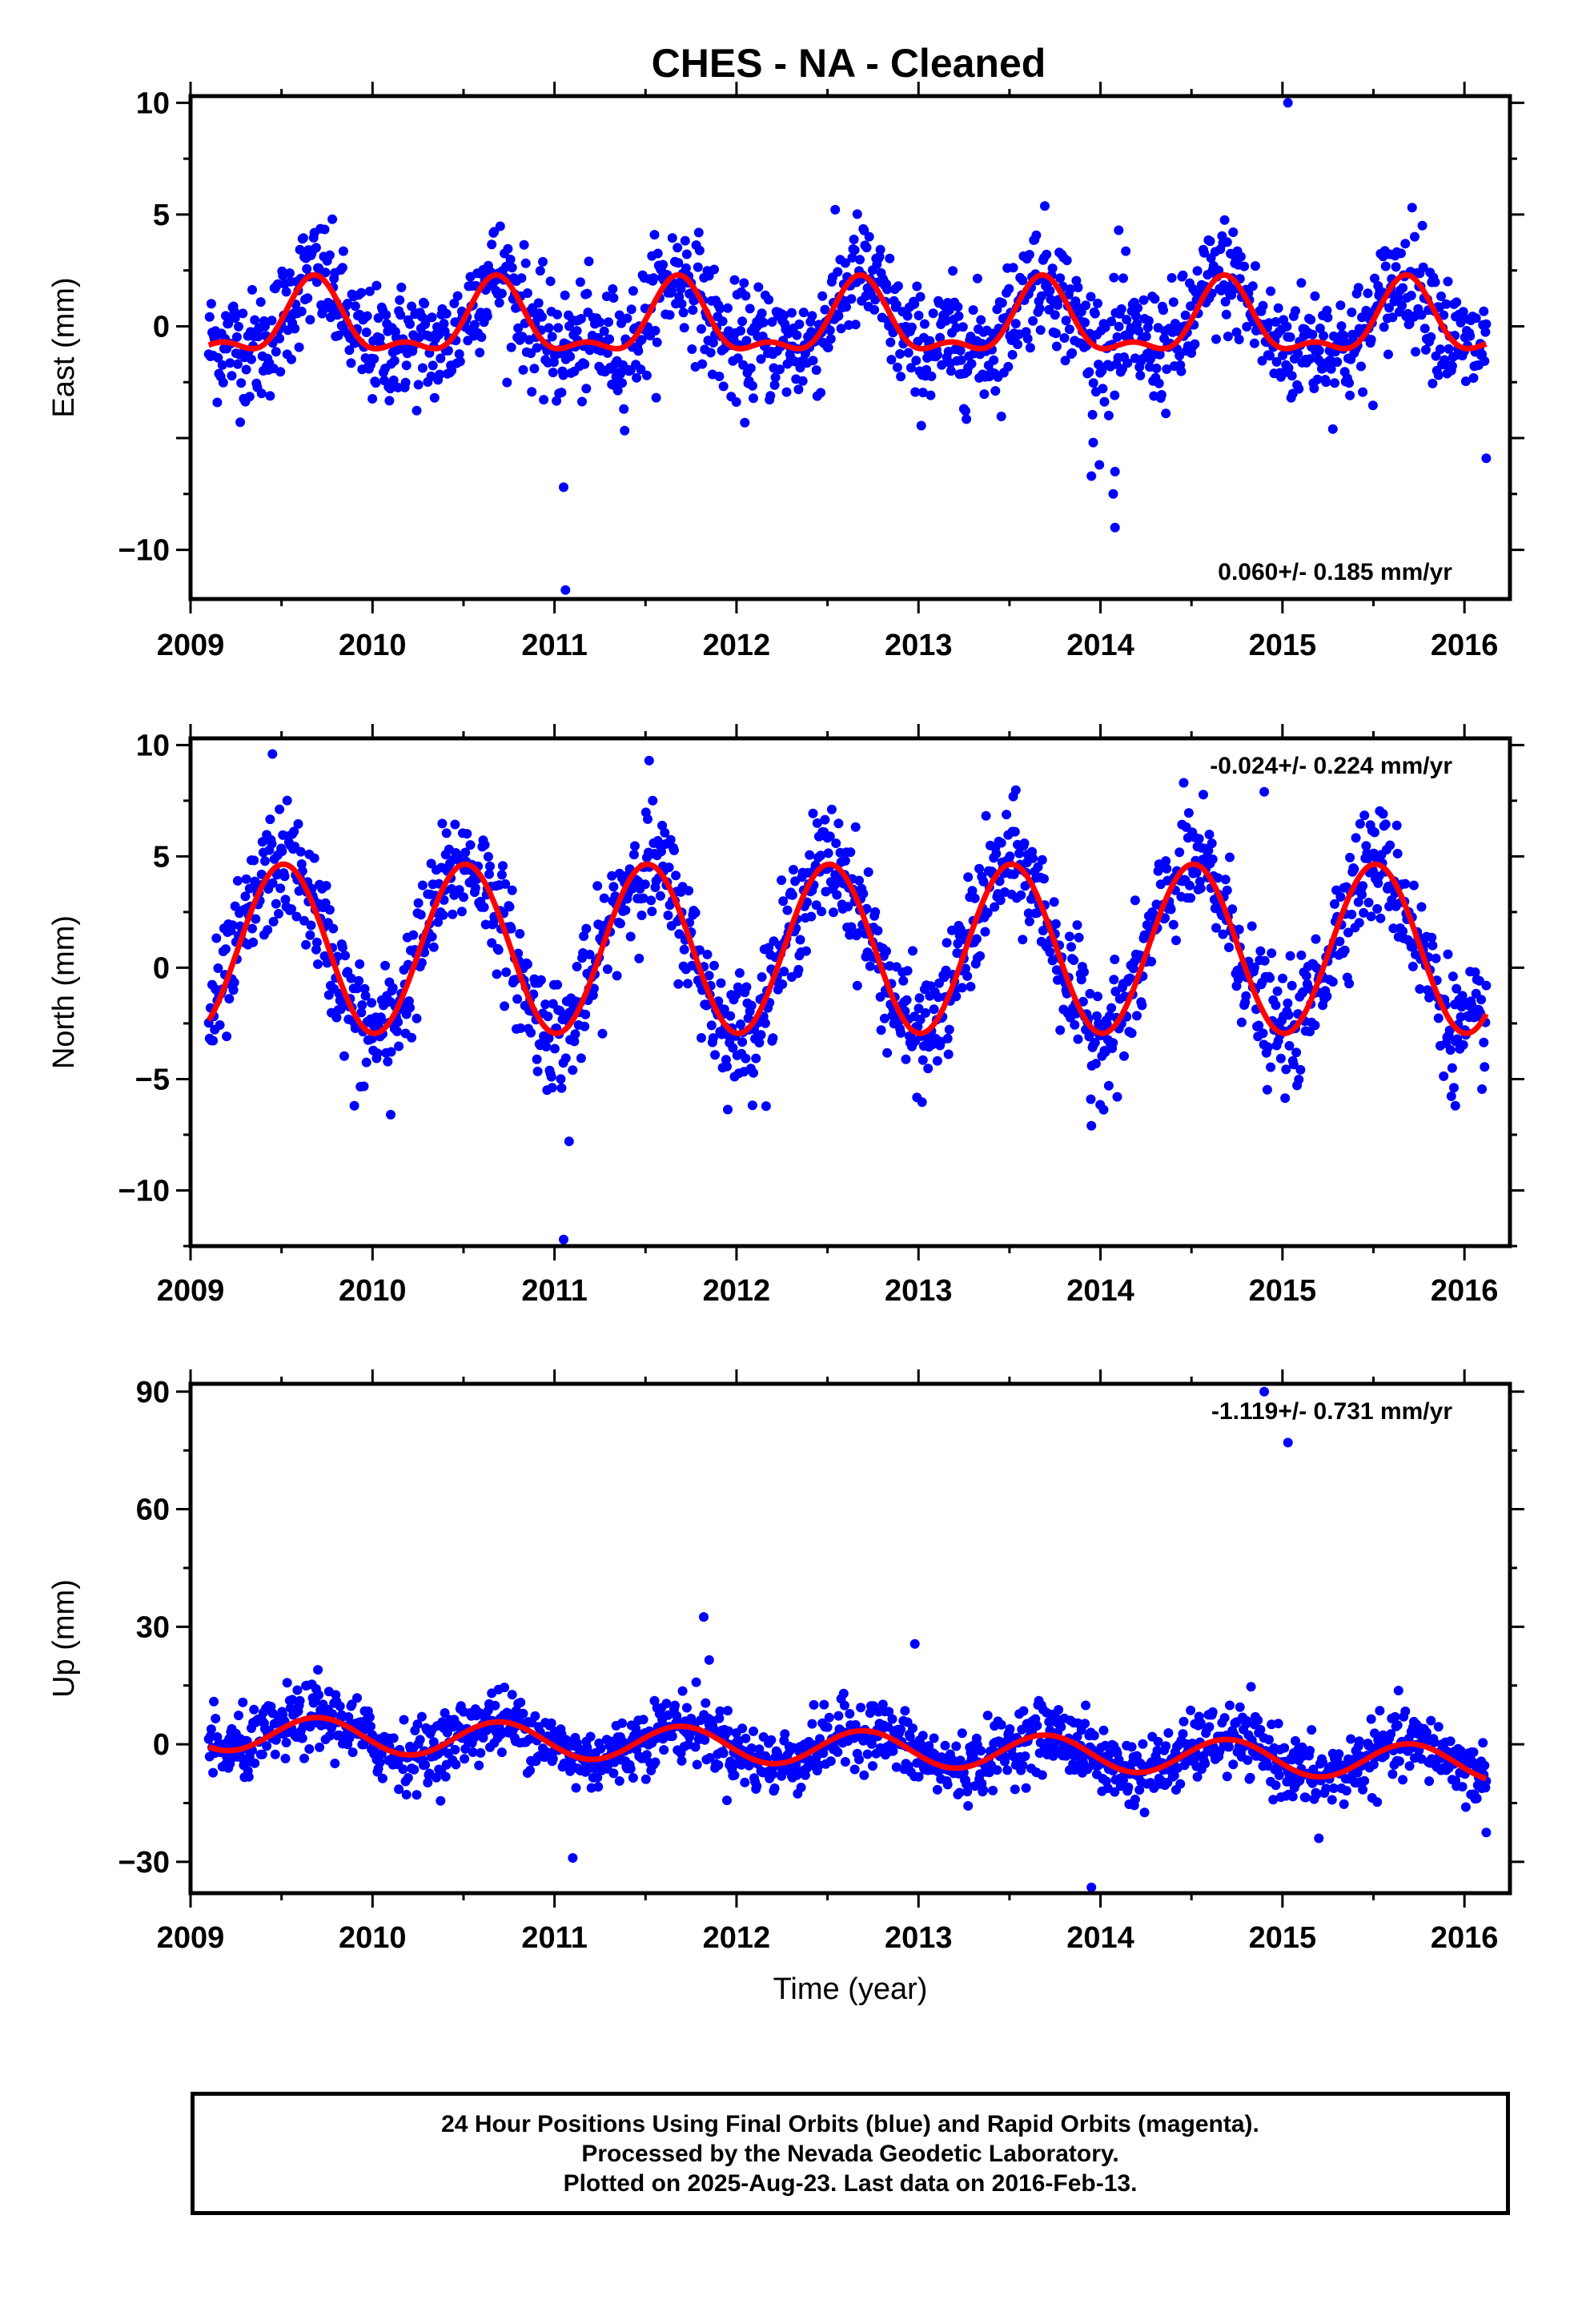 Image resolution: width=1582 pixels, height=2324 pixels. Describe the element at coordinates (847, 1748) in the screenshot. I see `model-curve` at that location.